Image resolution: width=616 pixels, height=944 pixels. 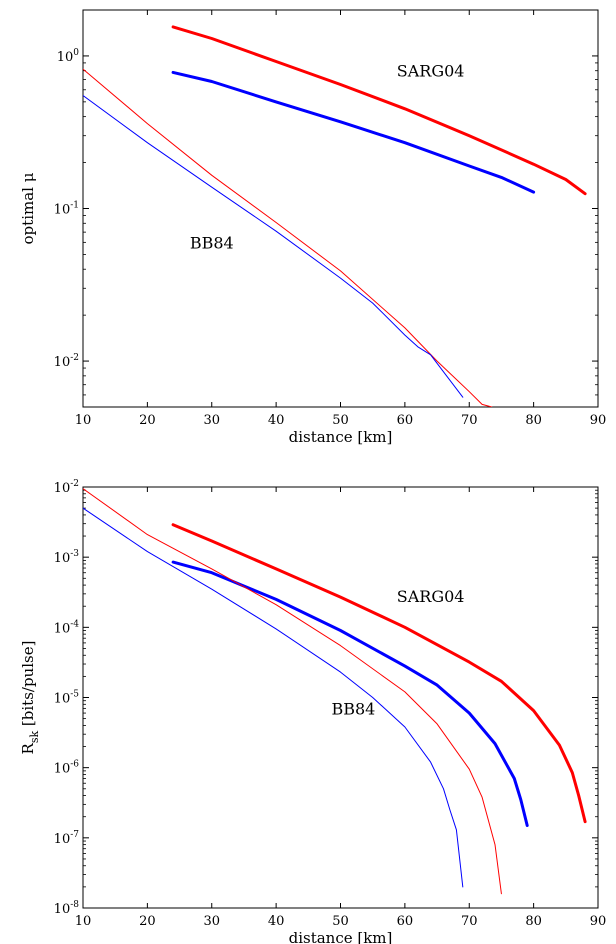 I want to click on y-tick-label: 10⁻¹, so click(x=66, y=209).